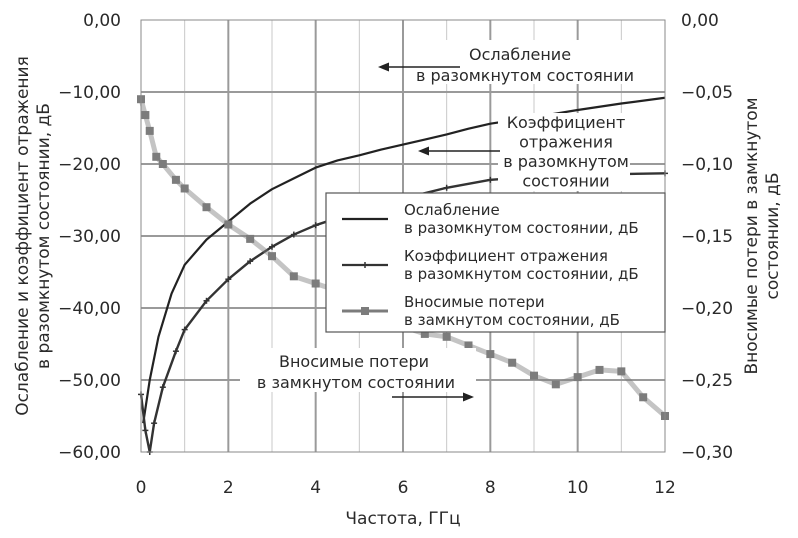  I want to click on annotation-text: Коэффициент, so click(566, 122).